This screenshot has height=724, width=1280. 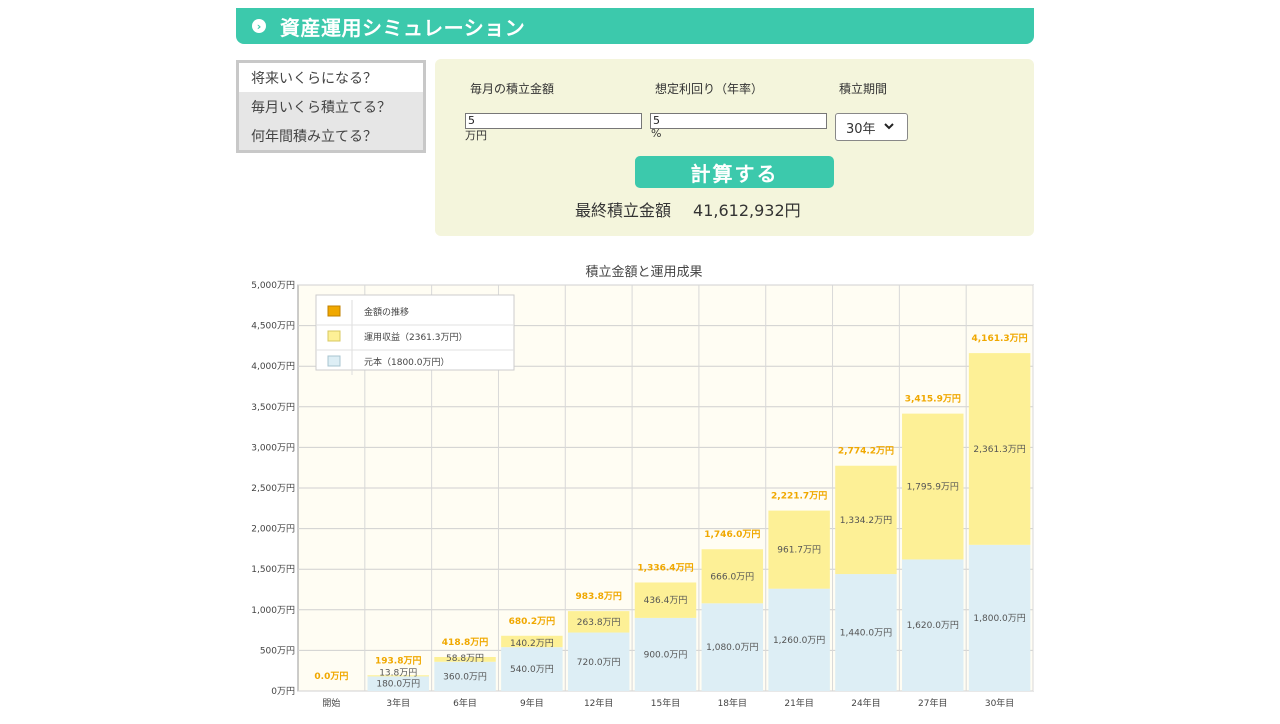 What do you see at coordinates (273, 569) in the screenshot?
I see `y-tick-label: 1,500万円` at bounding box center [273, 569].